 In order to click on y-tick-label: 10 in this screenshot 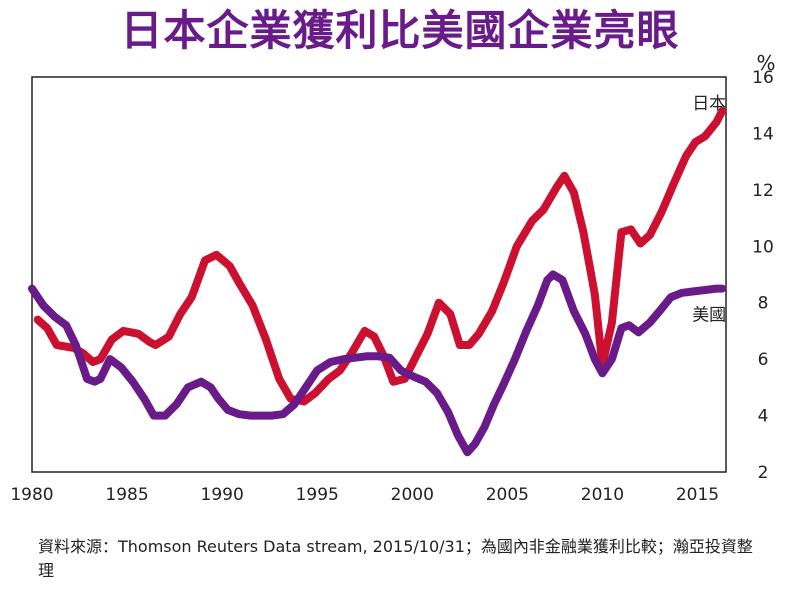, I will do `click(763, 247)`.